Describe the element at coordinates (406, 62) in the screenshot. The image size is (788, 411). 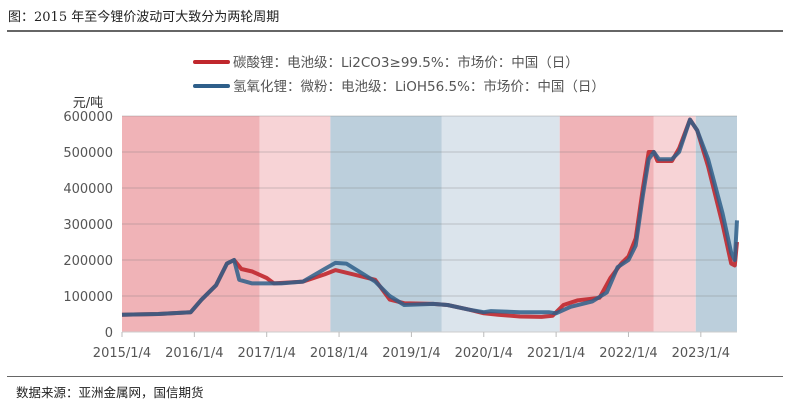
I see `legend-label: 碳酸锂：电池级：Li2CO3≥99.5%：市场价：中国（日）` at that location.